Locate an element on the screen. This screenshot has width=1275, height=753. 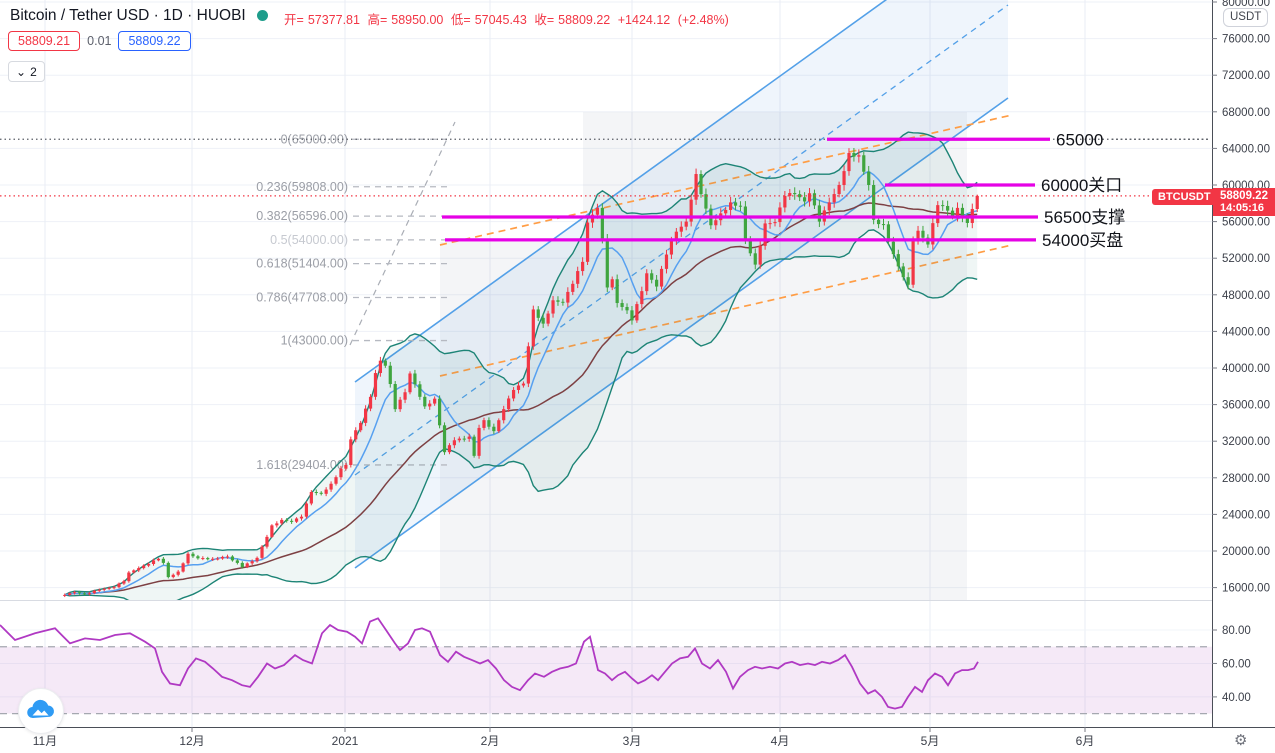
price-axis-bg is located at coordinates (1244, 376).